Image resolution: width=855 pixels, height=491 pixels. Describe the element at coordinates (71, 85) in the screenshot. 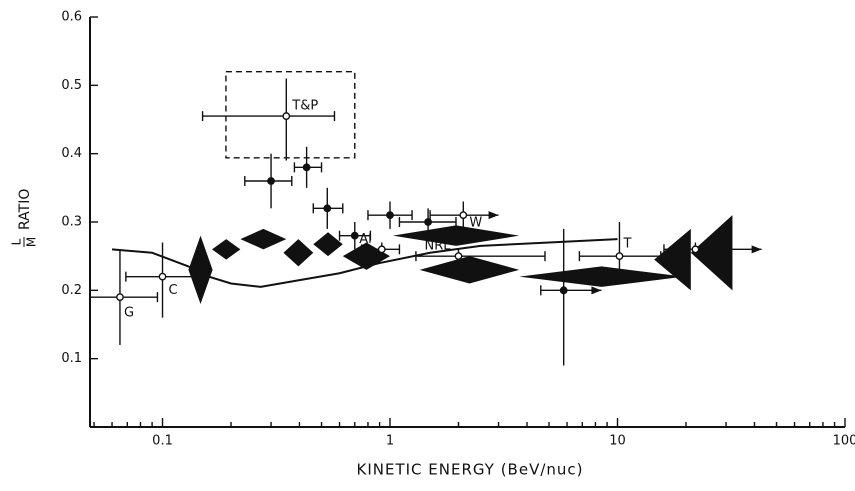

I see `y-tick-label: 0.5` at that location.